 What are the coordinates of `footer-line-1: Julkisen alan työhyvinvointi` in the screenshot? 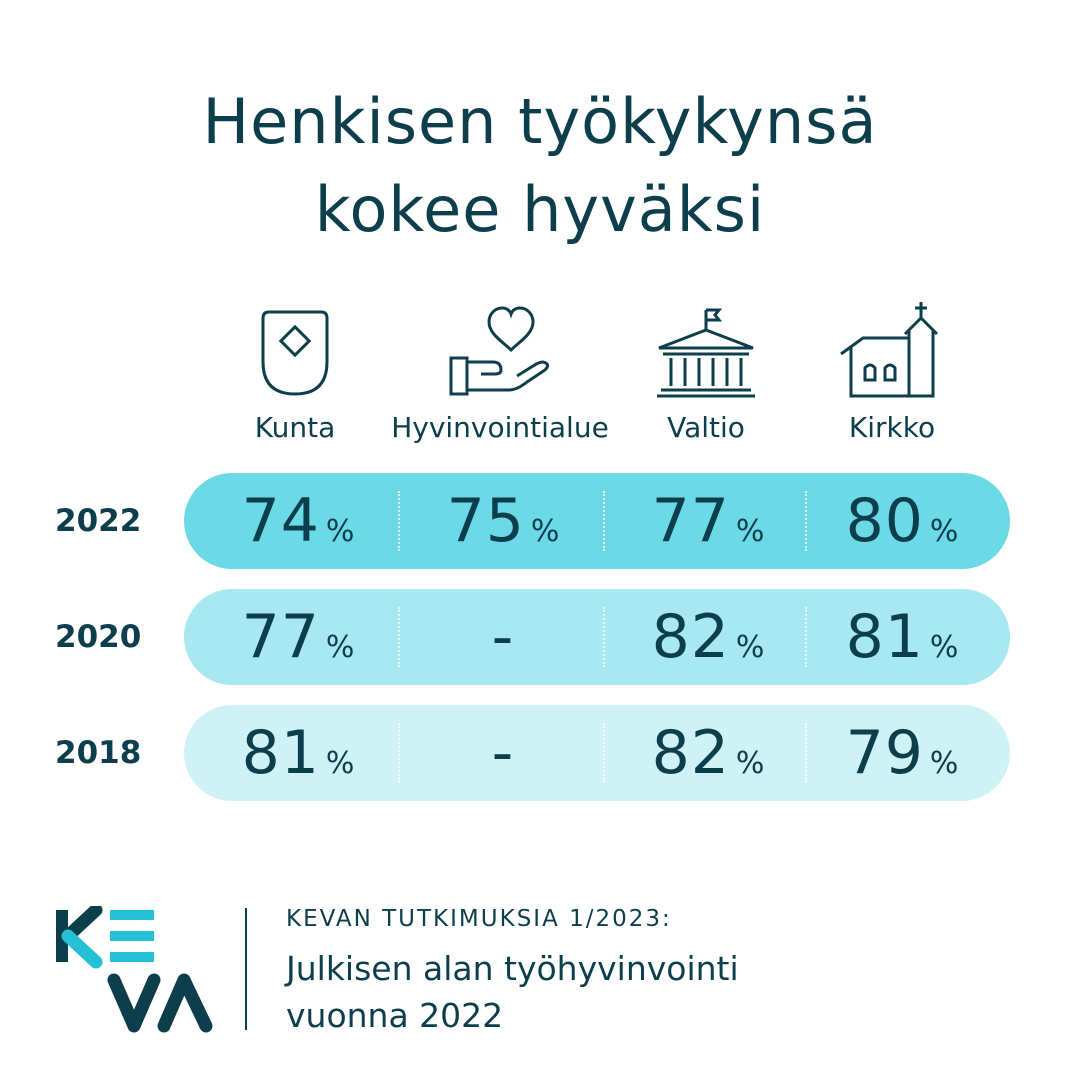 It's located at (512, 968).